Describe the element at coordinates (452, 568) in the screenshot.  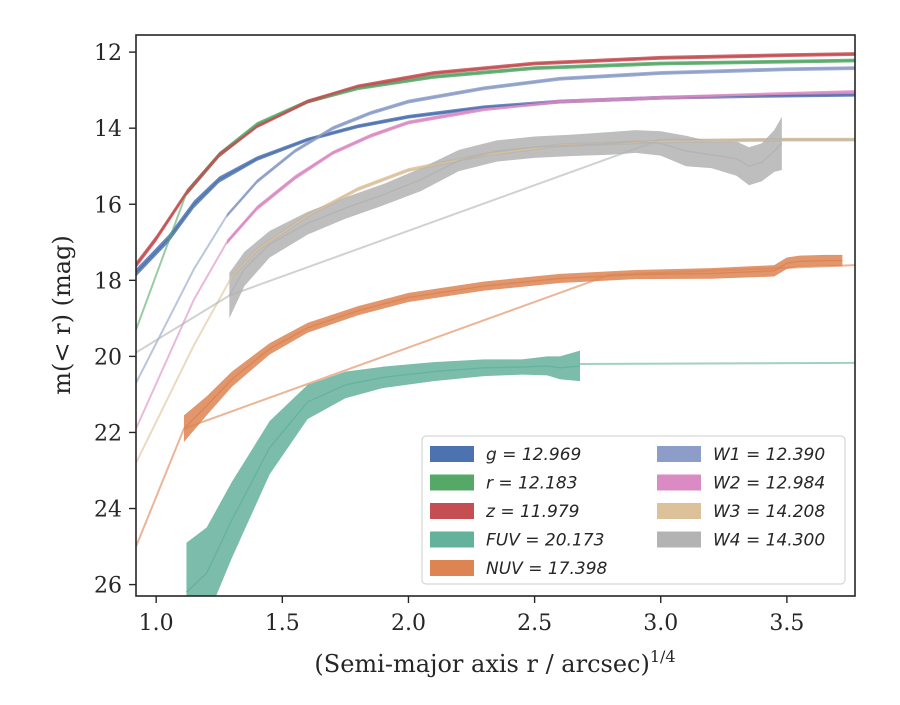
I see `legend-swatch-nuv` at that location.